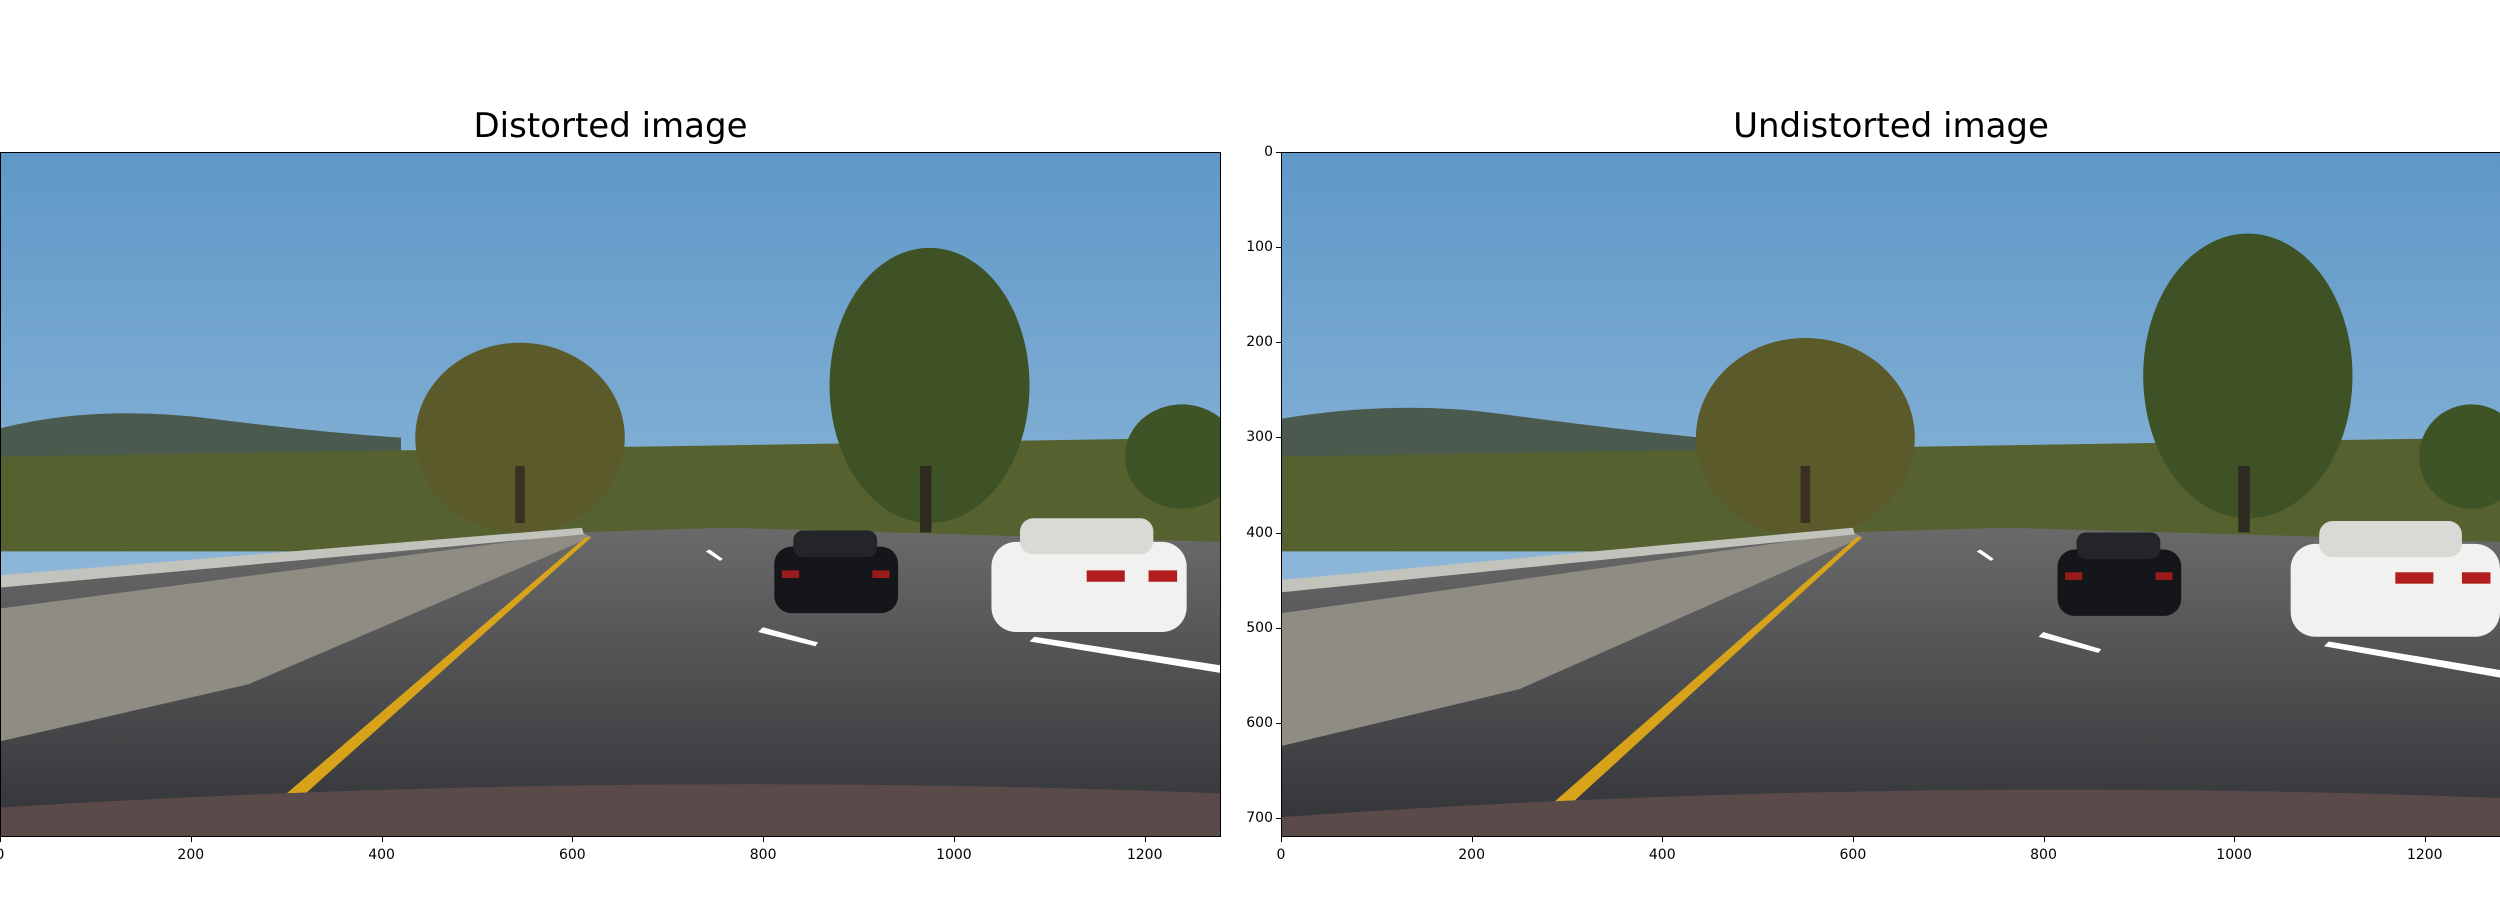 This screenshot has width=2500, height=900. I want to click on y-tick-label-undistorted: 500, so click(1259, 627).